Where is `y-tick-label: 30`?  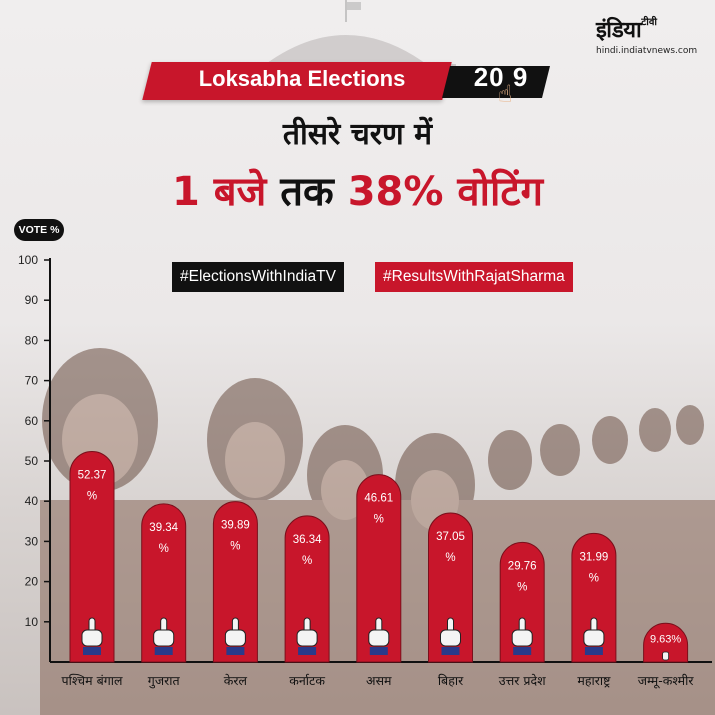 y-tick-label: 30 is located at coordinates (32, 541).